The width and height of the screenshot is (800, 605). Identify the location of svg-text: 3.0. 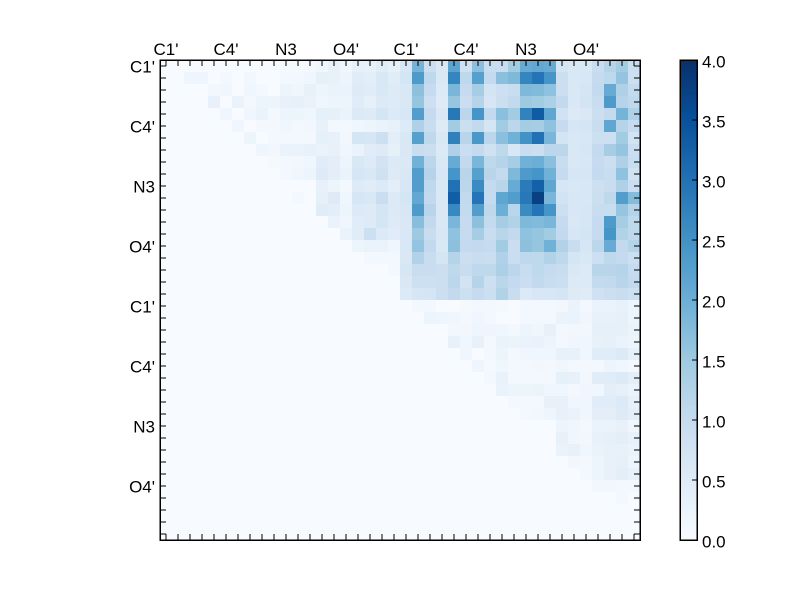
(714, 182).